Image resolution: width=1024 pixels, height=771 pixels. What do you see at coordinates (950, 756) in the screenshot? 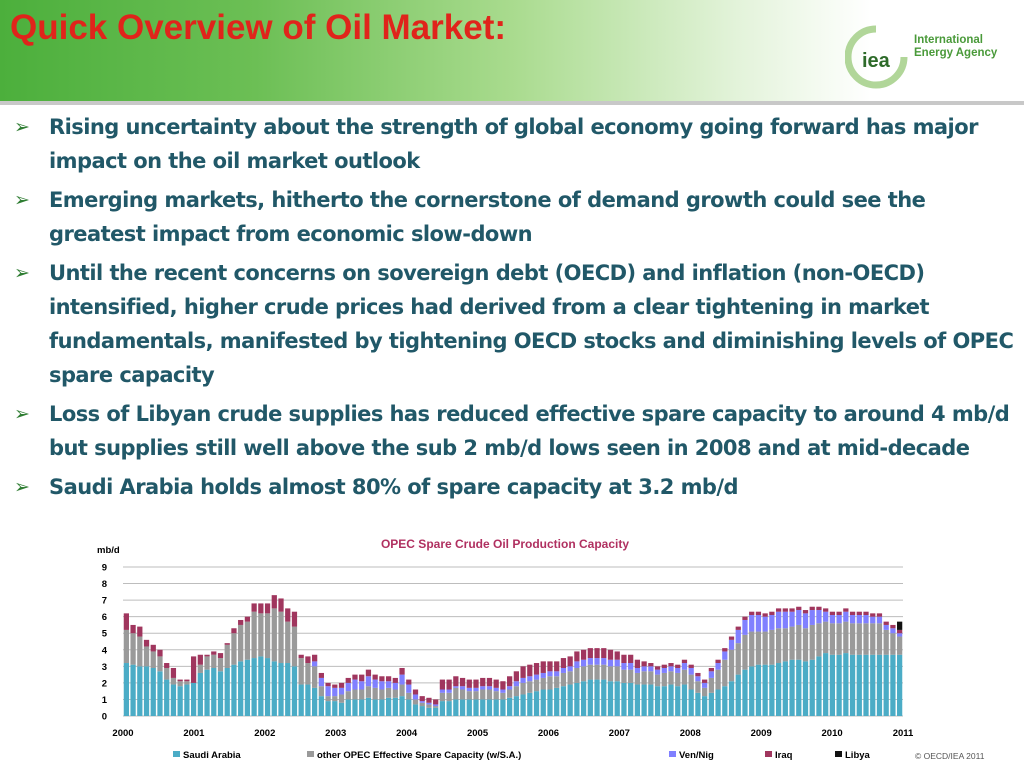
I see `copyright: © OECD/IEA 2011` at bounding box center [950, 756].